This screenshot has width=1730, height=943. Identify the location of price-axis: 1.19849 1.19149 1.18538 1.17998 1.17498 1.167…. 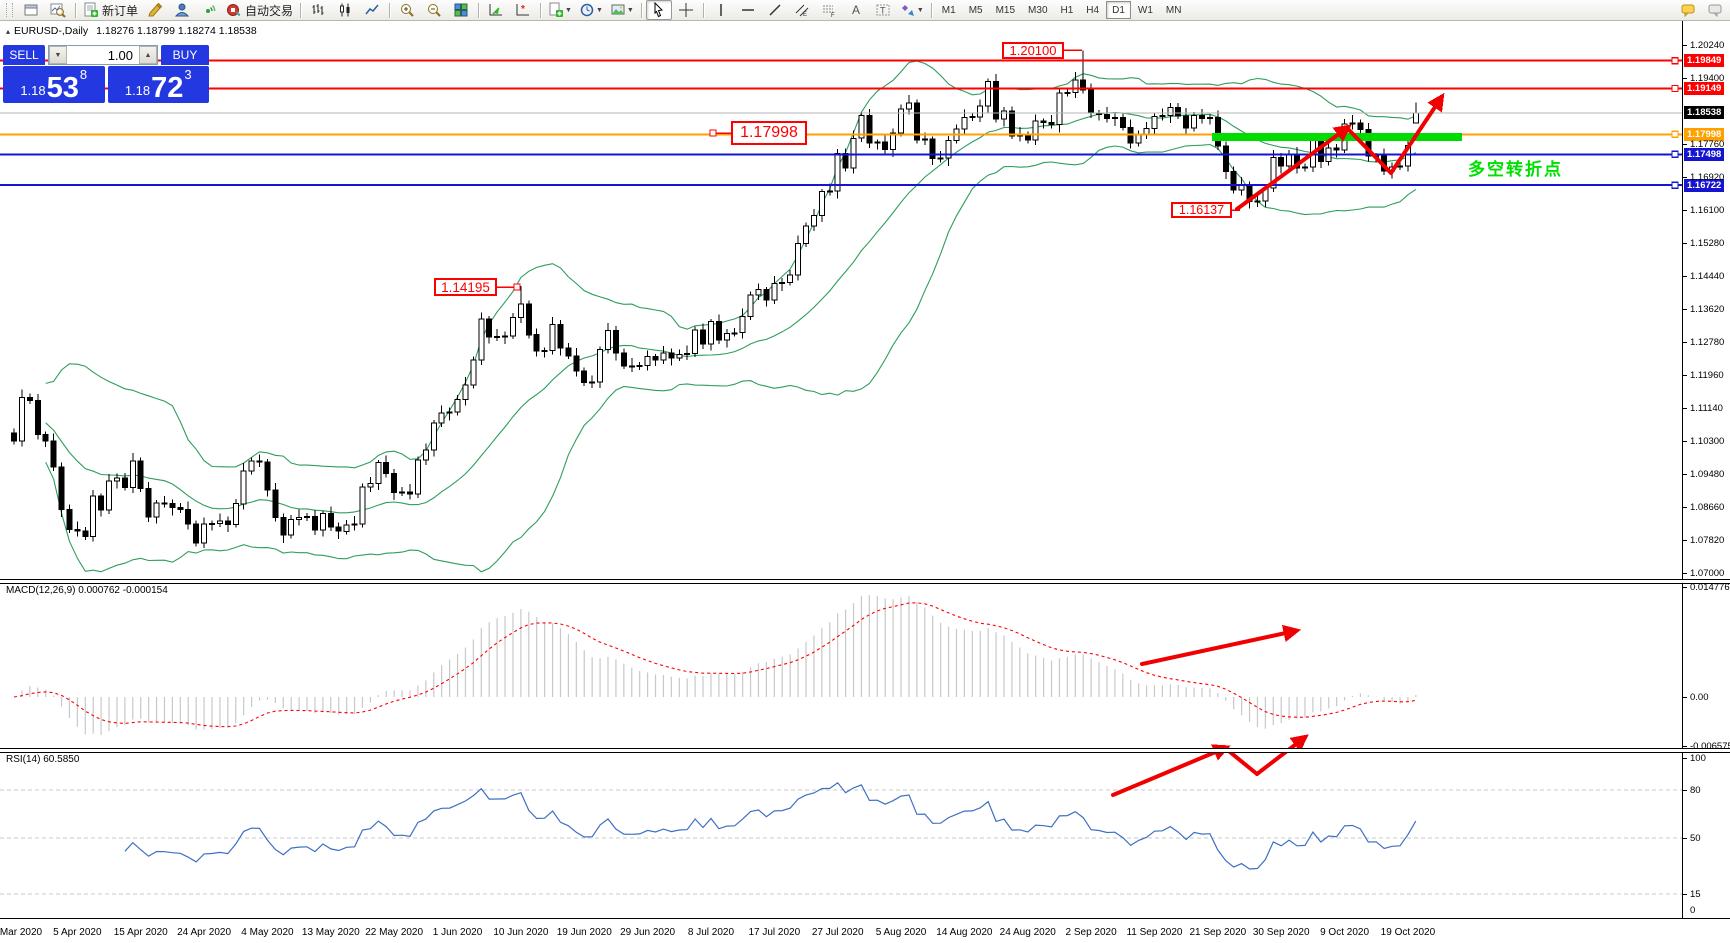
(1706, 471).